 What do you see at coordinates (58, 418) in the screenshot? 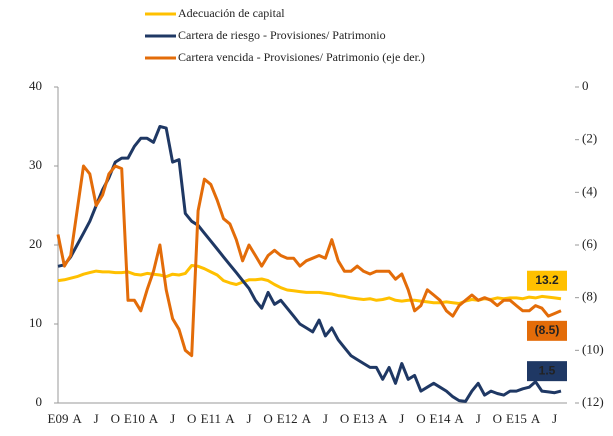
I see `x-tick-label: E09` at bounding box center [58, 418].